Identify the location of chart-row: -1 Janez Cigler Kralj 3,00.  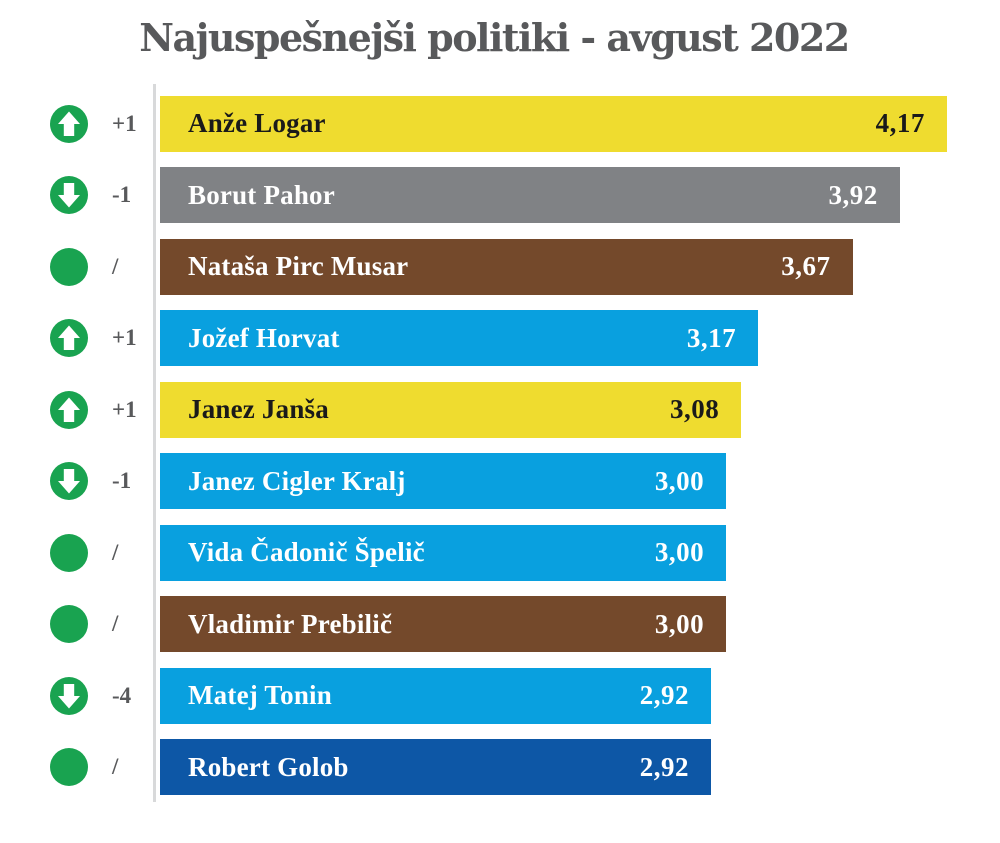
(500, 481).